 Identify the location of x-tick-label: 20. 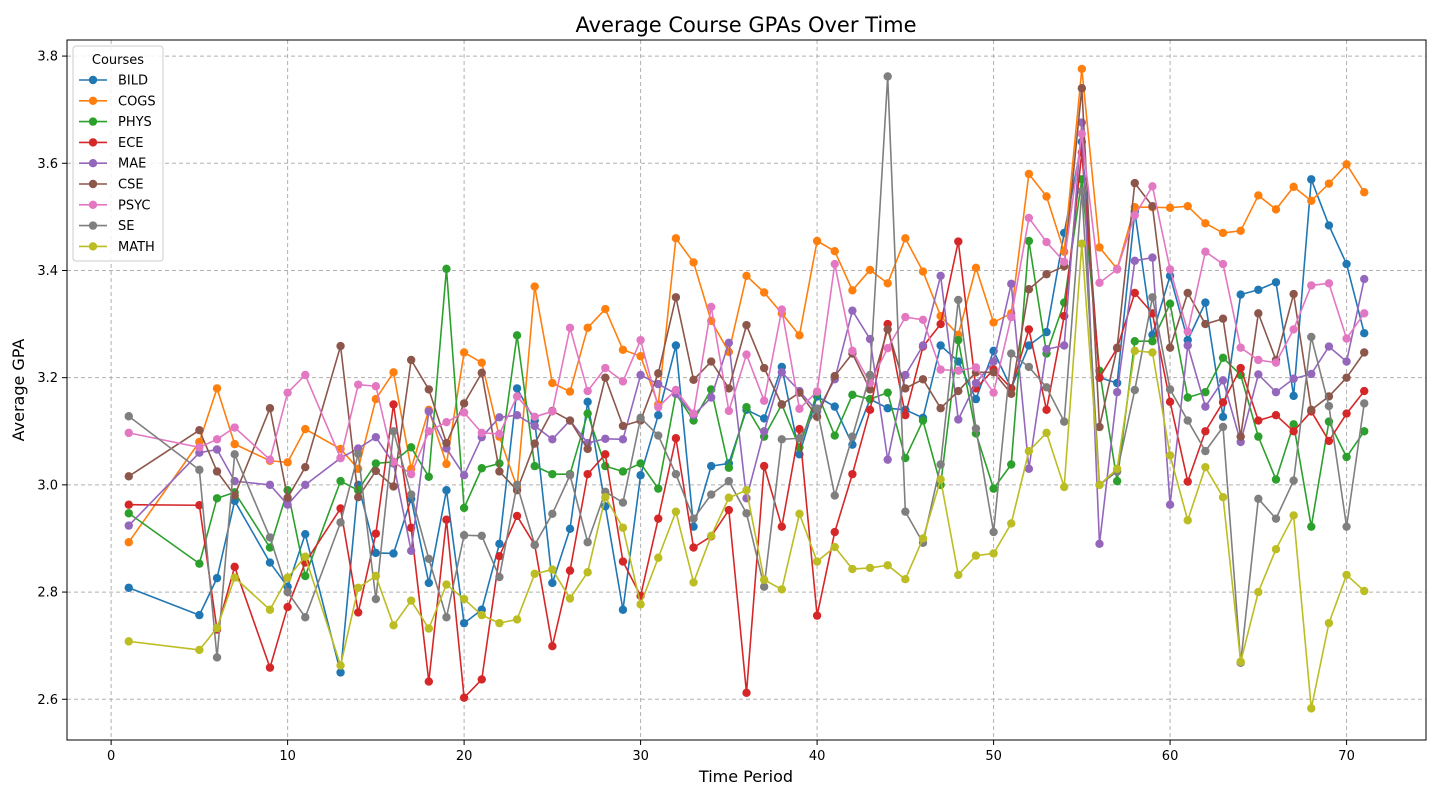
(464, 756).